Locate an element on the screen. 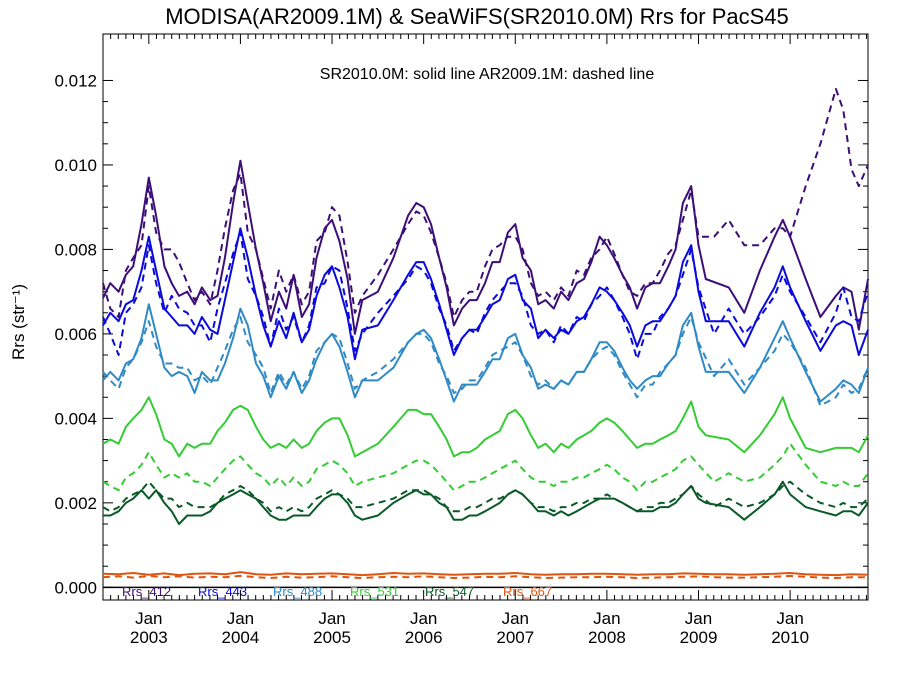  x-tick-year-label: 2007 is located at coordinates (515, 637).